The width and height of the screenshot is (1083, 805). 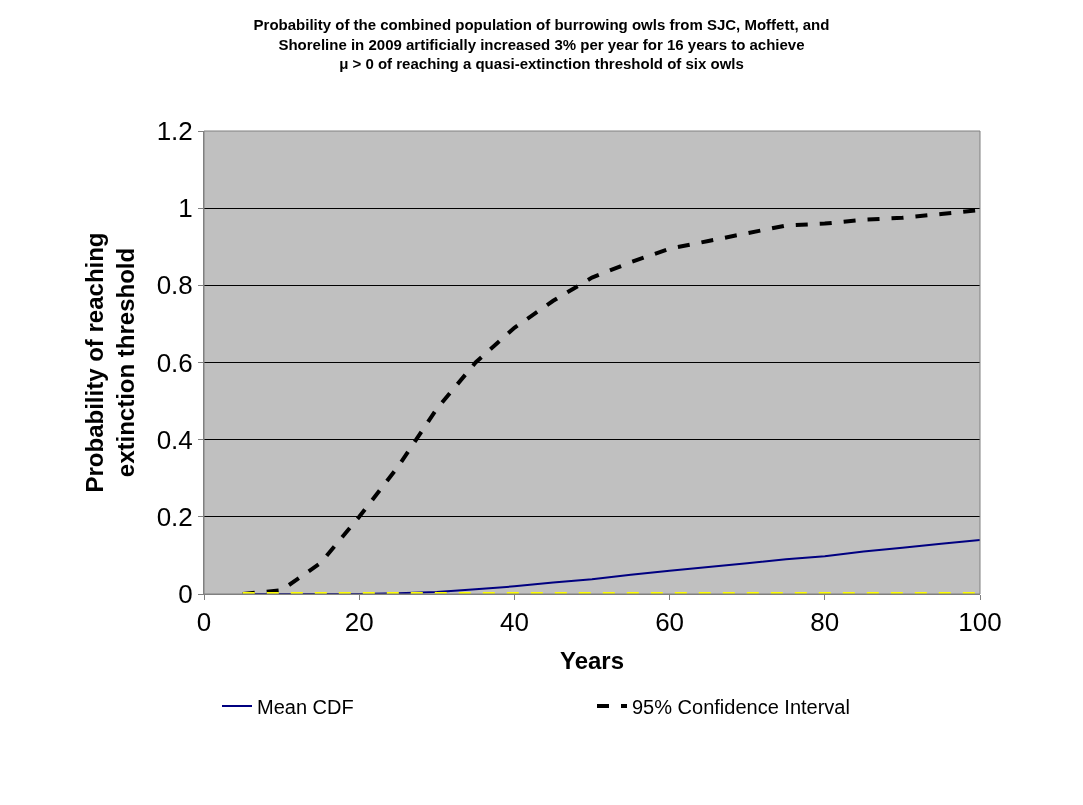 What do you see at coordinates (174, 516) in the screenshot?
I see `y-tick-label: 0.2` at bounding box center [174, 516].